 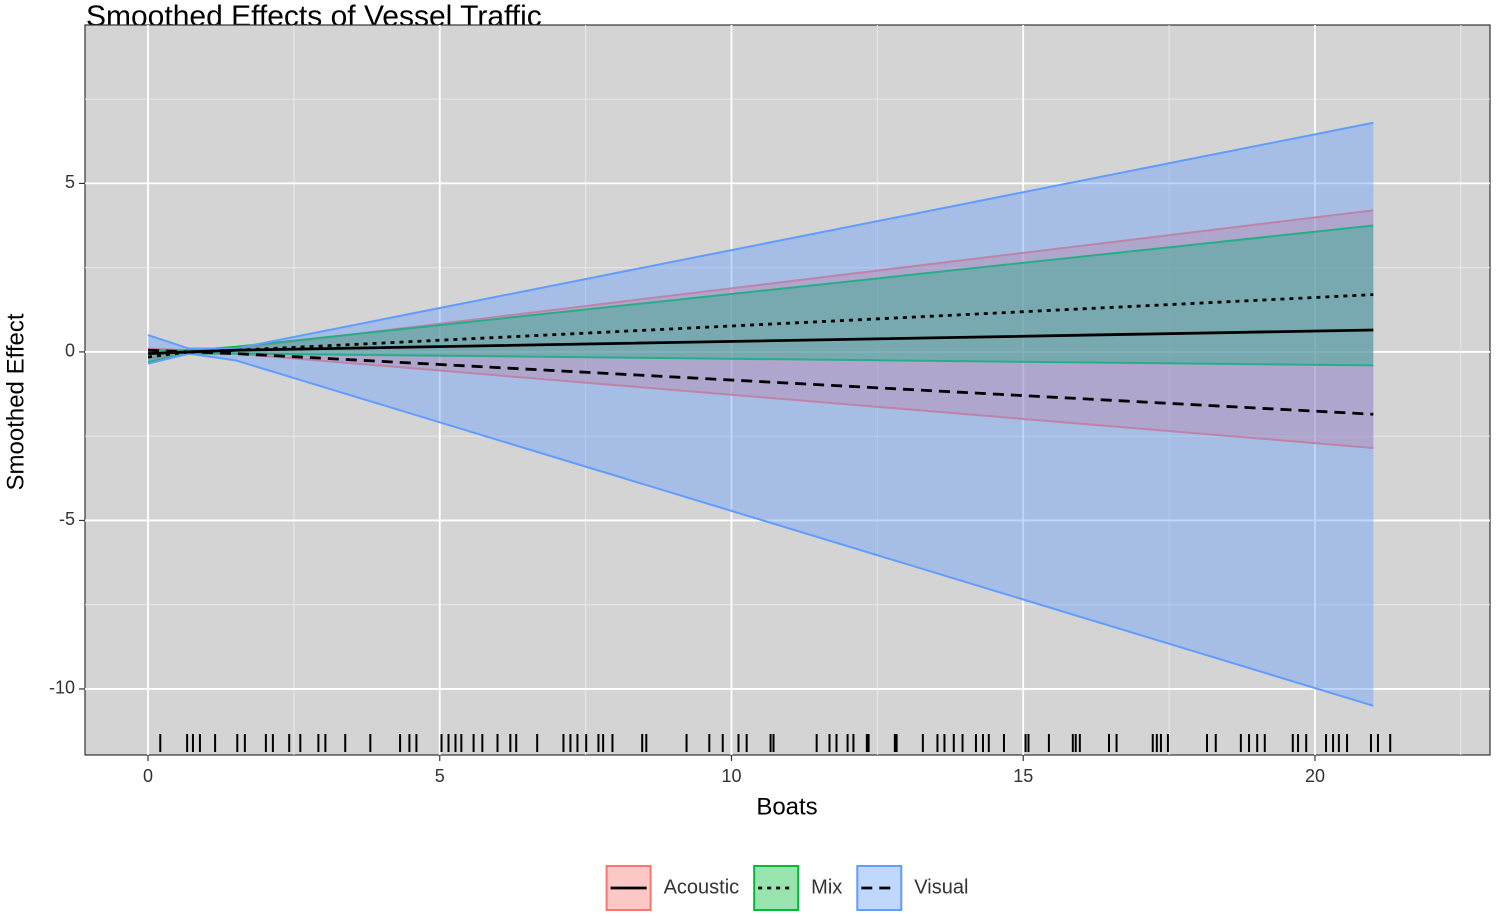 What do you see at coordinates (70, 182) in the screenshot?
I see `y-tick-label: 5` at bounding box center [70, 182].